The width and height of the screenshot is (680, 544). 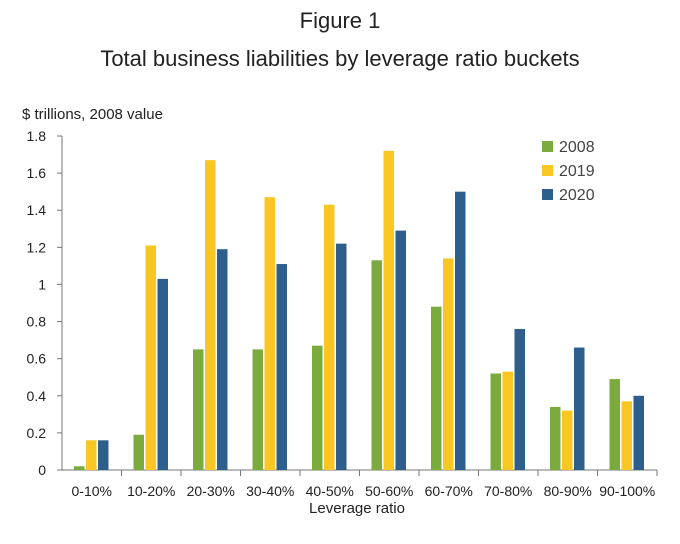 I want to click on y-tick-label: 0.6, so click(x=37, y=359).